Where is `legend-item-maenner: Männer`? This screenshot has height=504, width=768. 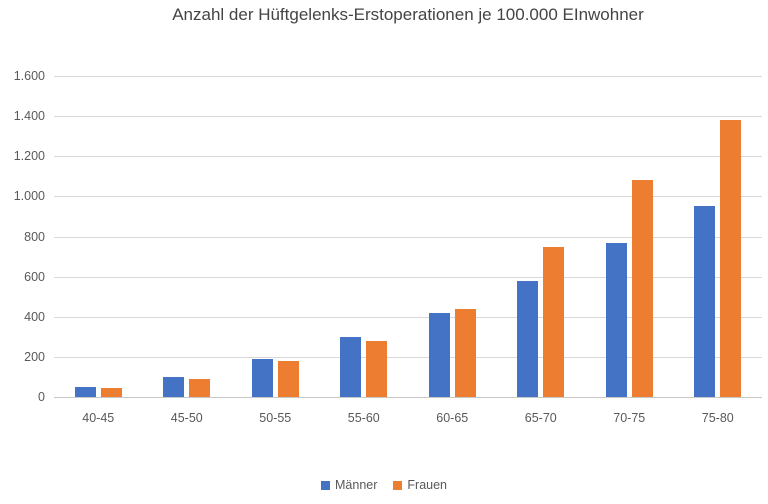 legend-item-maenner: Männer is located at coordinates (349, 485).